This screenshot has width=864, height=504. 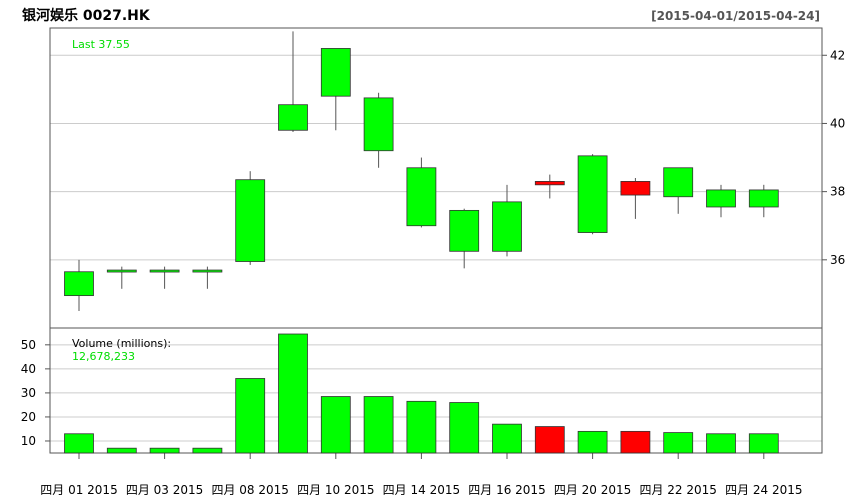 What do you see at coordinates (833, 157) in the screenshot?
I see `price-axis: 36 38 40 42` at bounding box center [833, 157].